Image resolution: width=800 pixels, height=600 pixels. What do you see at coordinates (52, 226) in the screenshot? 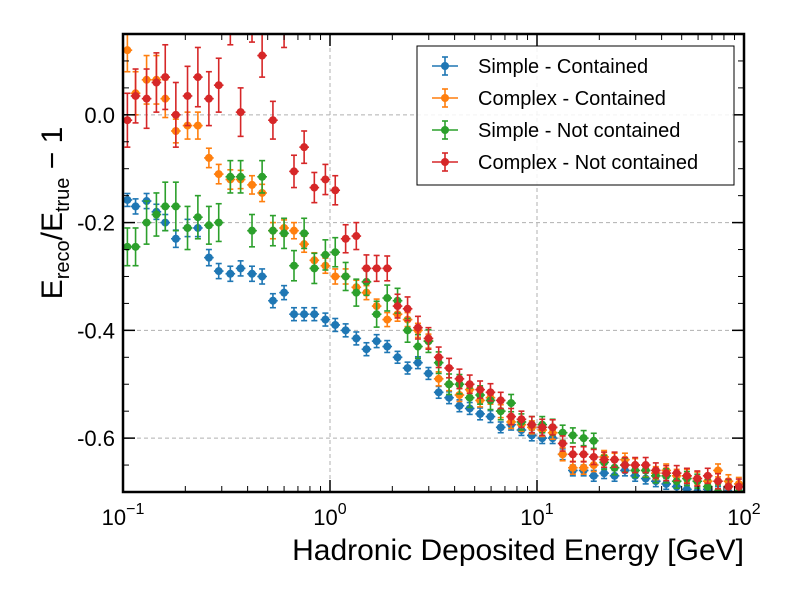
I see `y-axis-title-part: /E` at bounding box center [52, 226].